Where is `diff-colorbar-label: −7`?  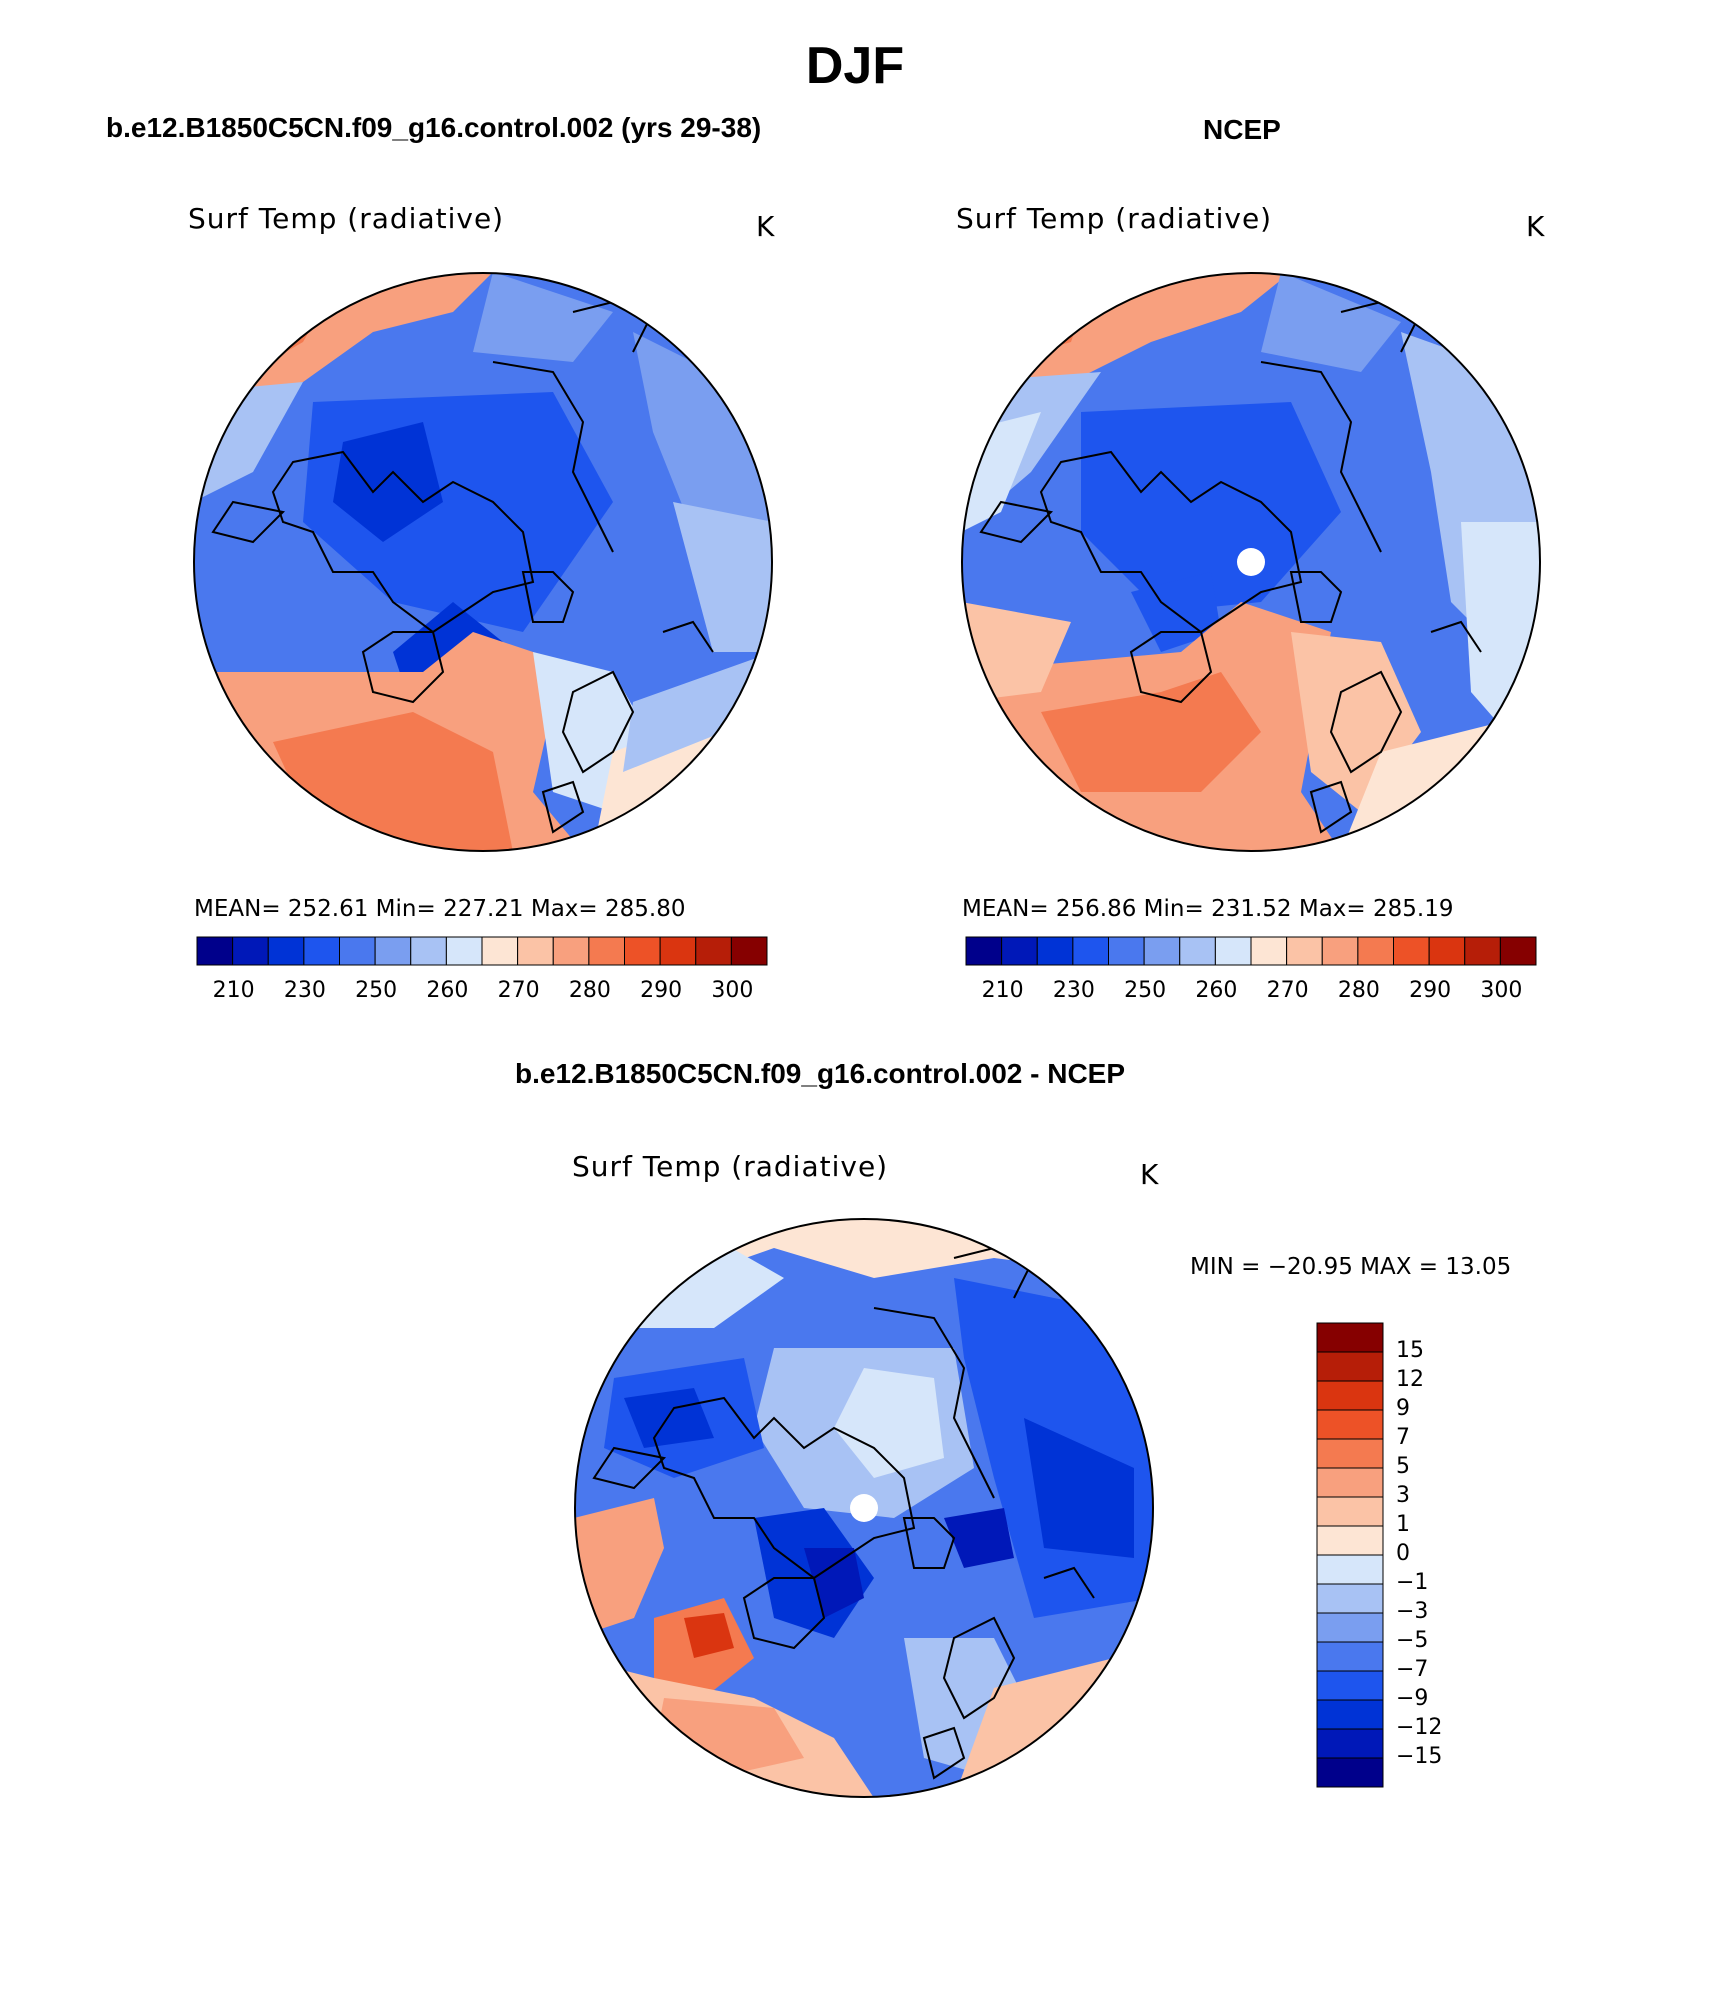
diff-colorbar-label: −7 is located at coordinates (1412, 1669).